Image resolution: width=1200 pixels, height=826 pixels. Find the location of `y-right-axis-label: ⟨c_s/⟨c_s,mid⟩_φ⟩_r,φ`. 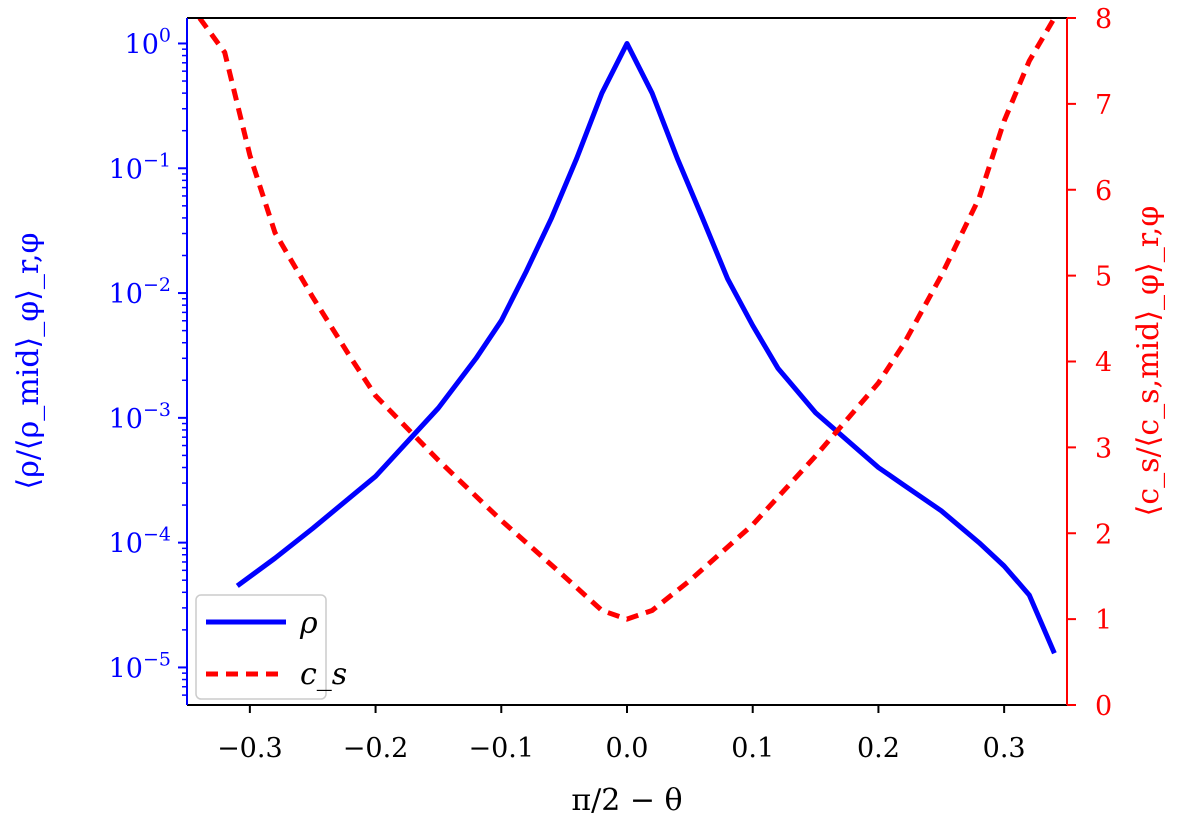

y-right-axis-label: ⟨c_s/⟨c_s,mid⟩_φ⟩_r,φ is located at coordinates (1148, 361).